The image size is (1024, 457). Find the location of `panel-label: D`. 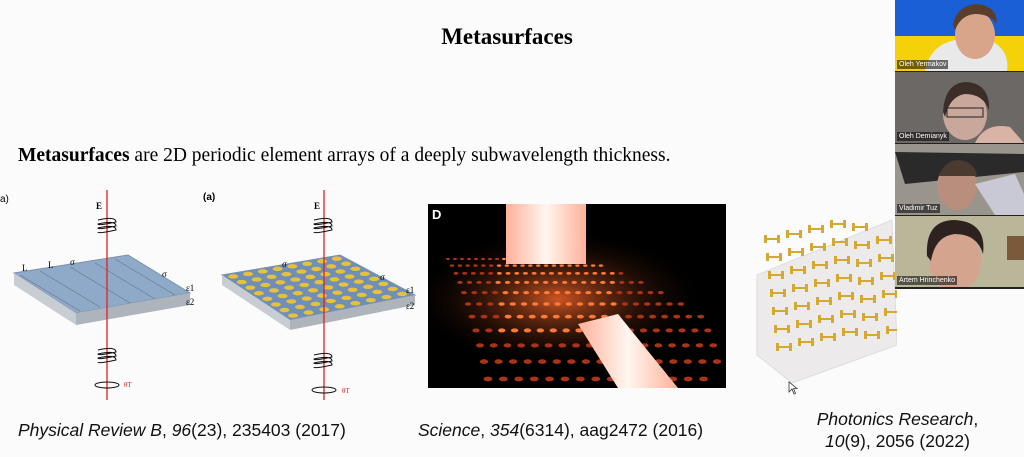

panel-label: D is located at coordinates (436, 214).